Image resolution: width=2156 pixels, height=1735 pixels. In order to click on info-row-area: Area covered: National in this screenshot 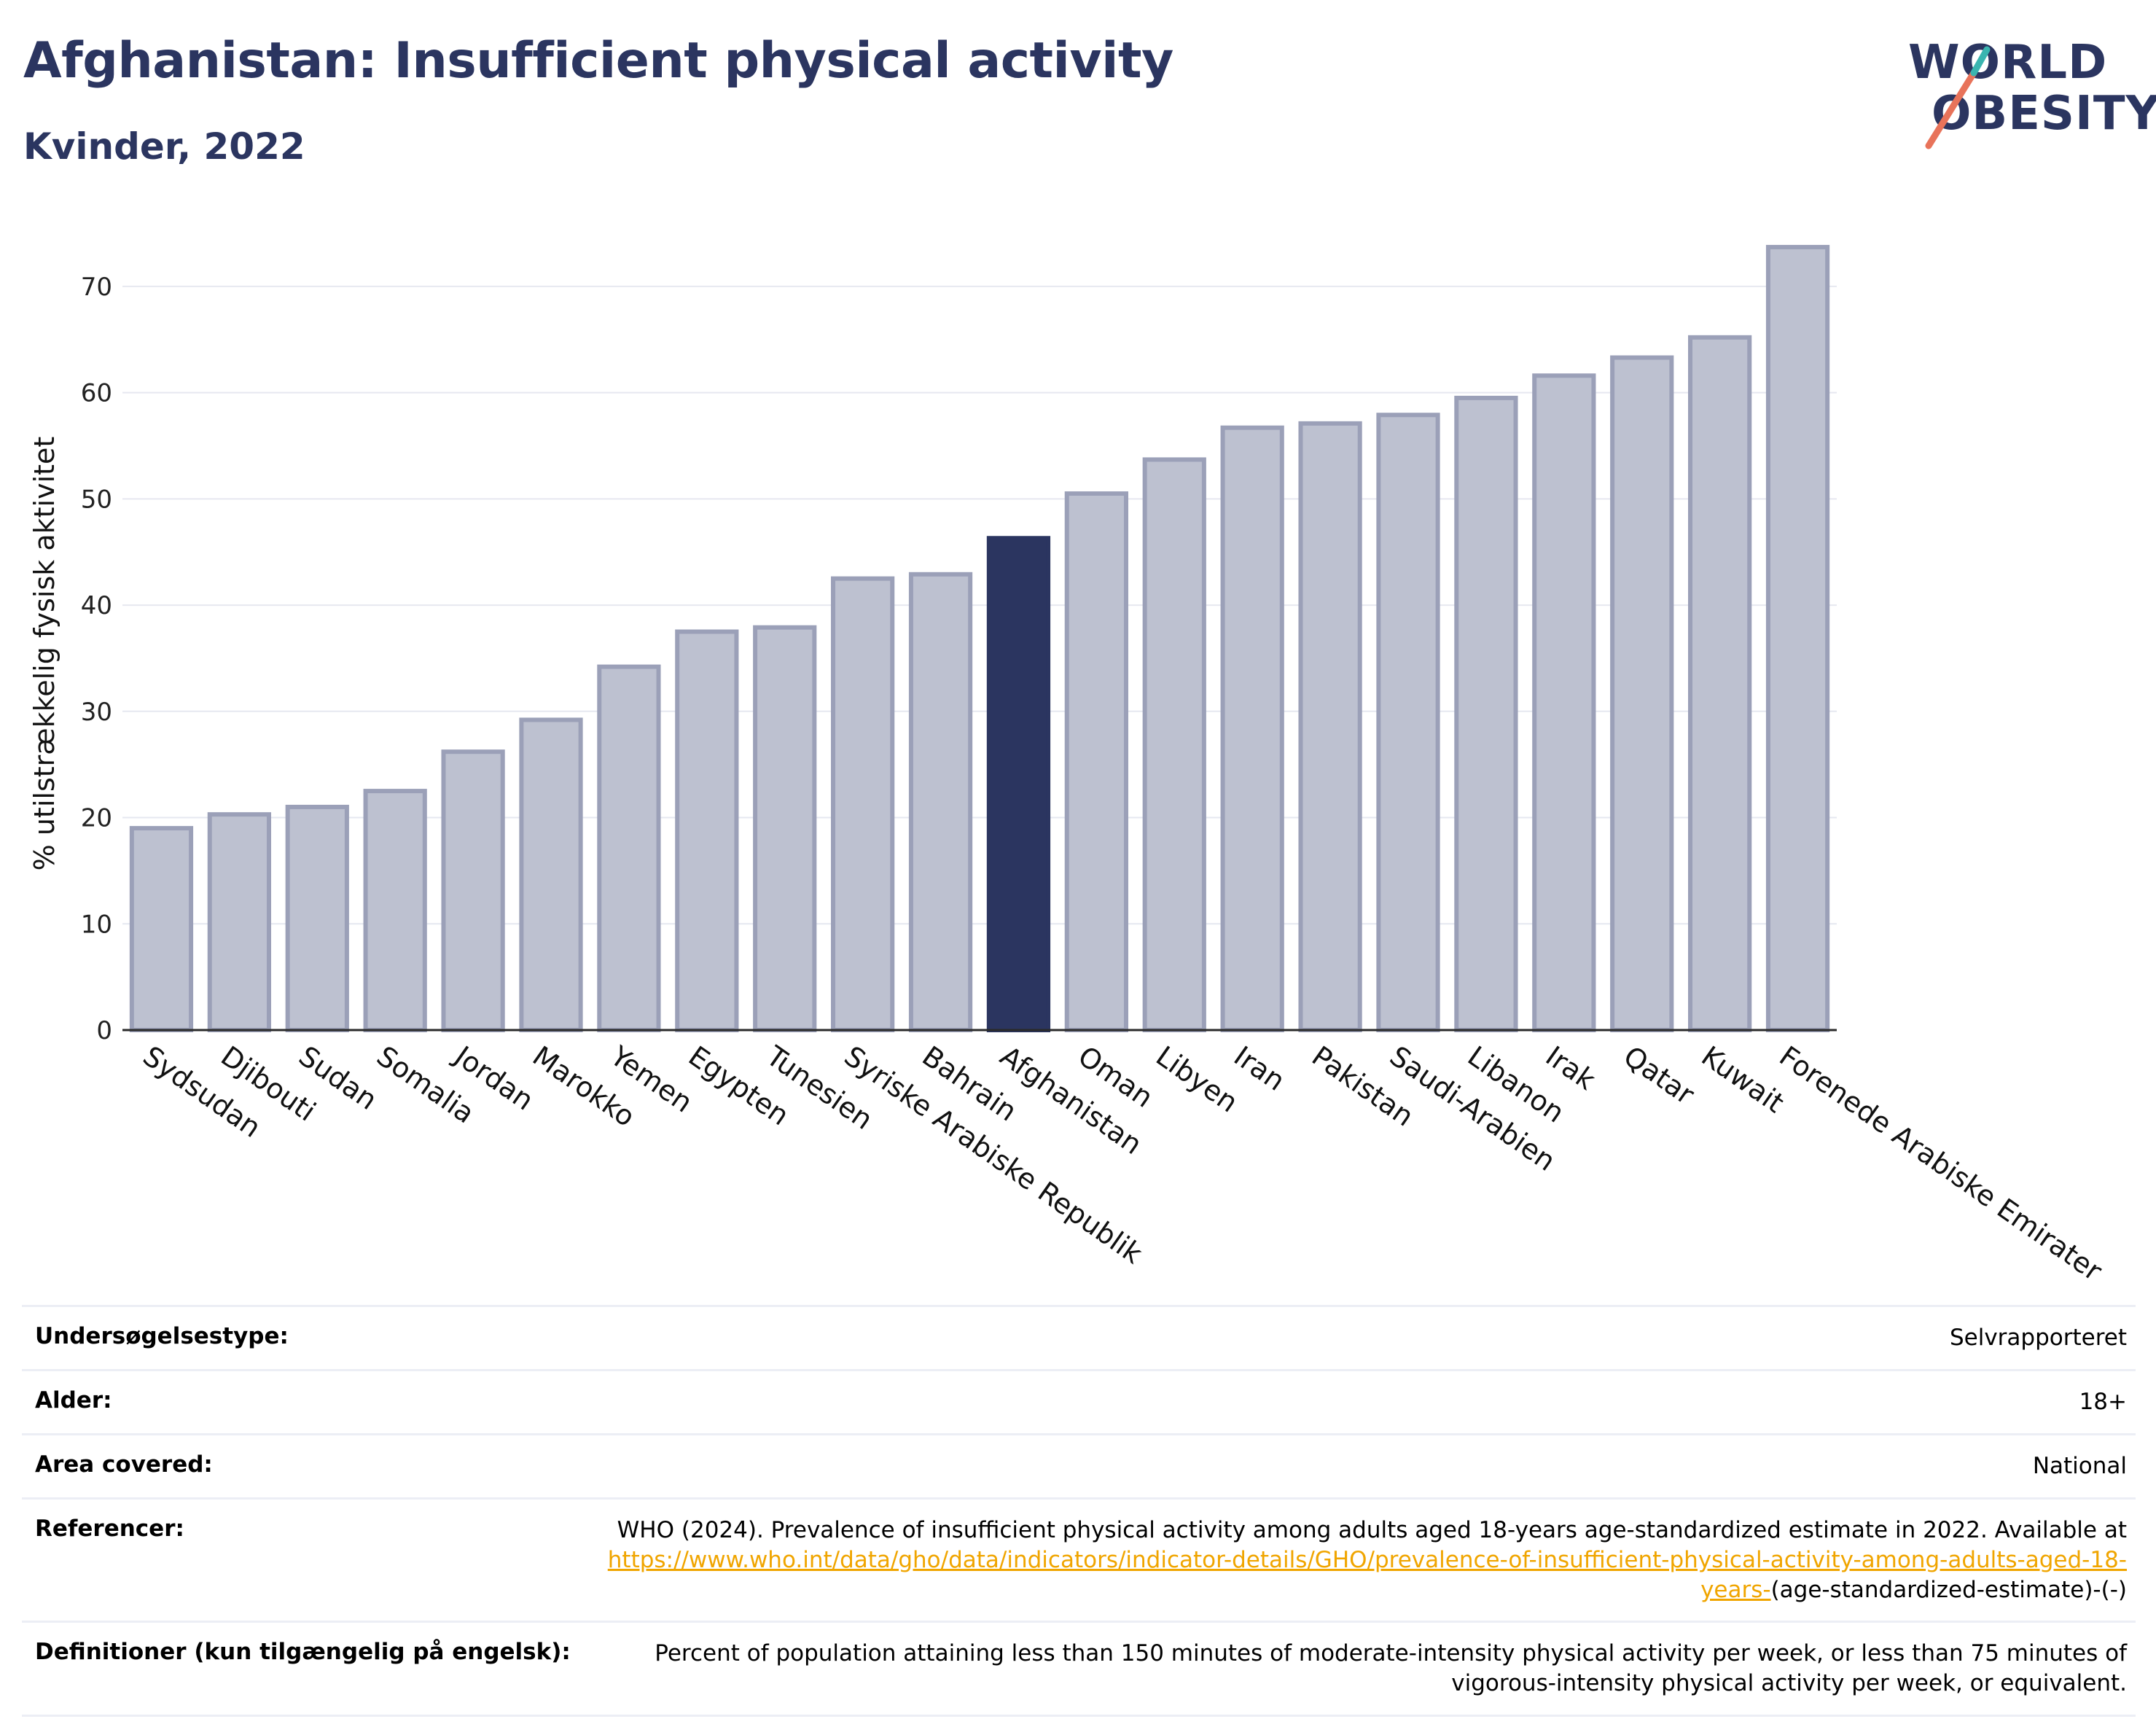, I will do `click(1079, 1464)`.